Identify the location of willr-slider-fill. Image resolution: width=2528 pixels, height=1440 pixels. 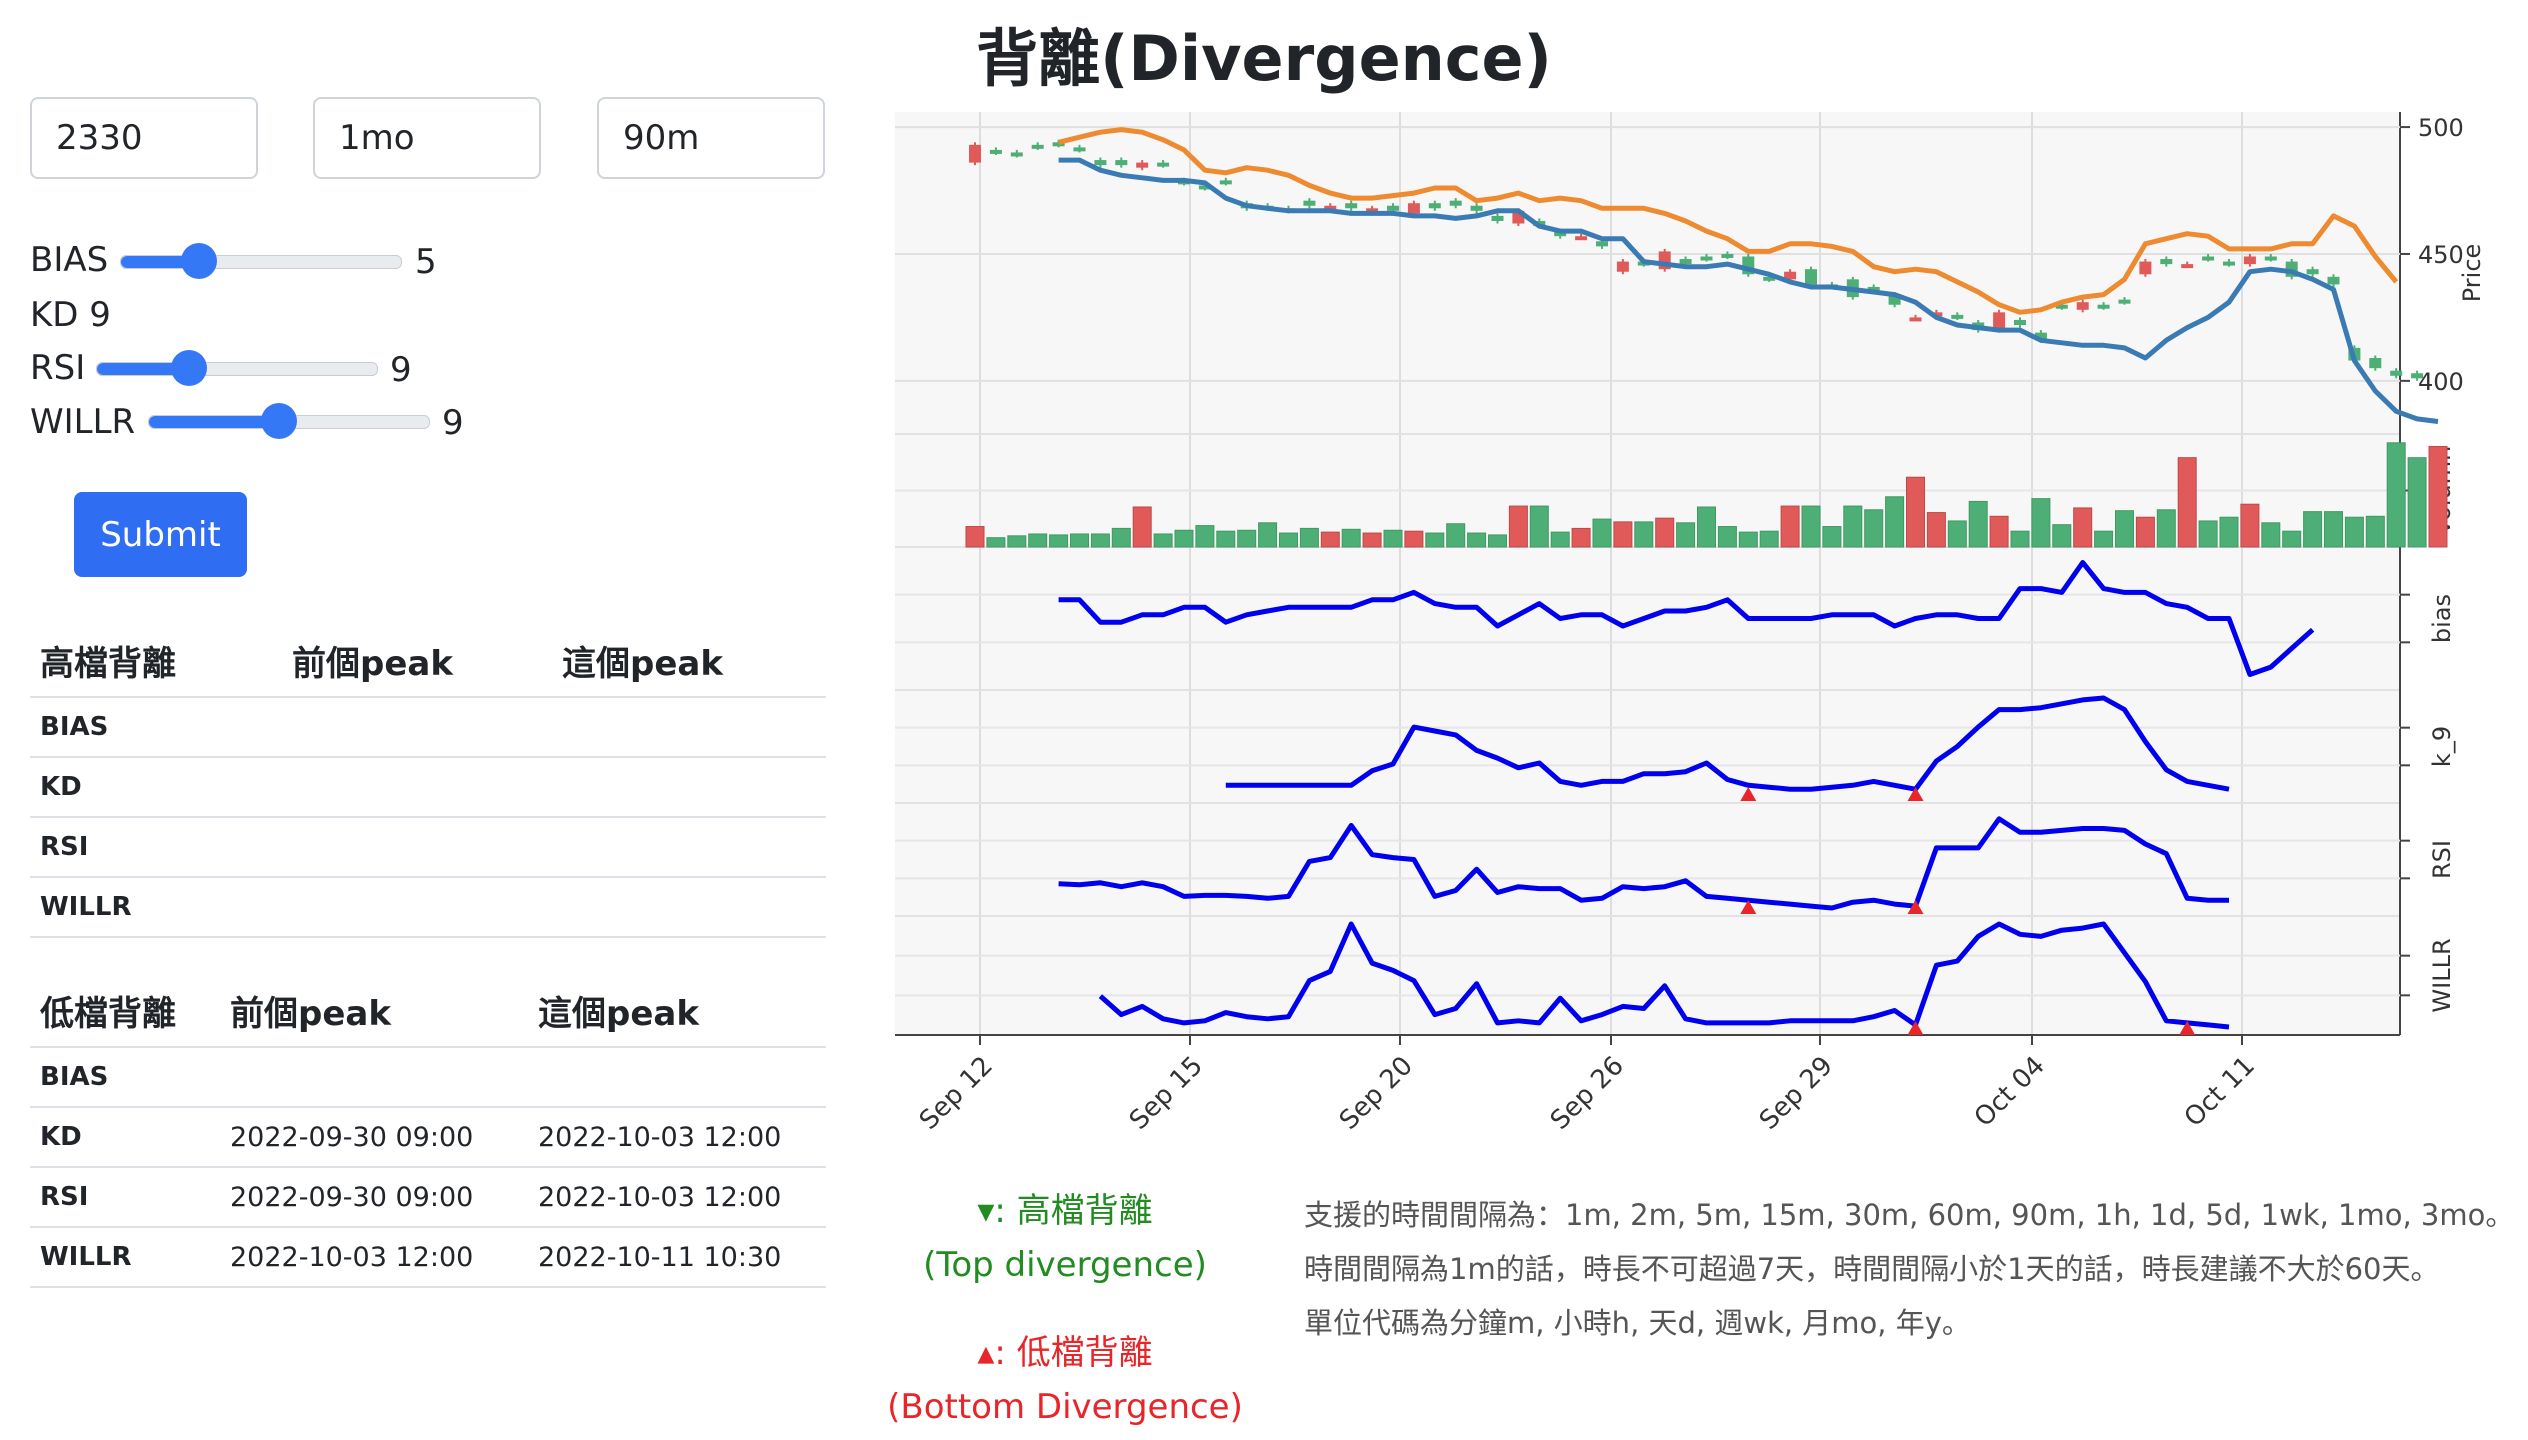
(214, 422).